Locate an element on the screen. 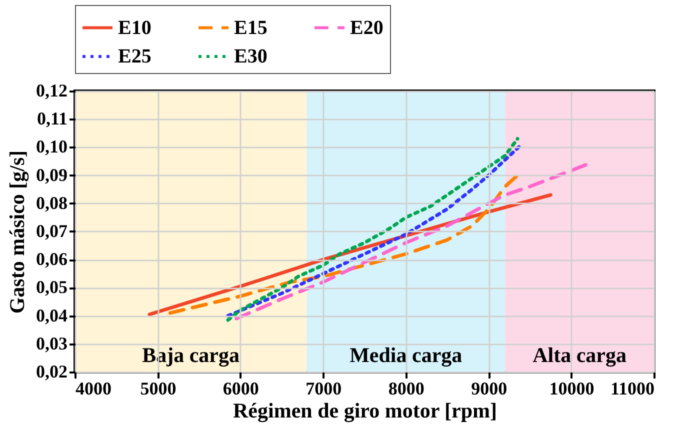 The image size is (685, 427). band-label: Baja carga is located at coordinates (191, 355).